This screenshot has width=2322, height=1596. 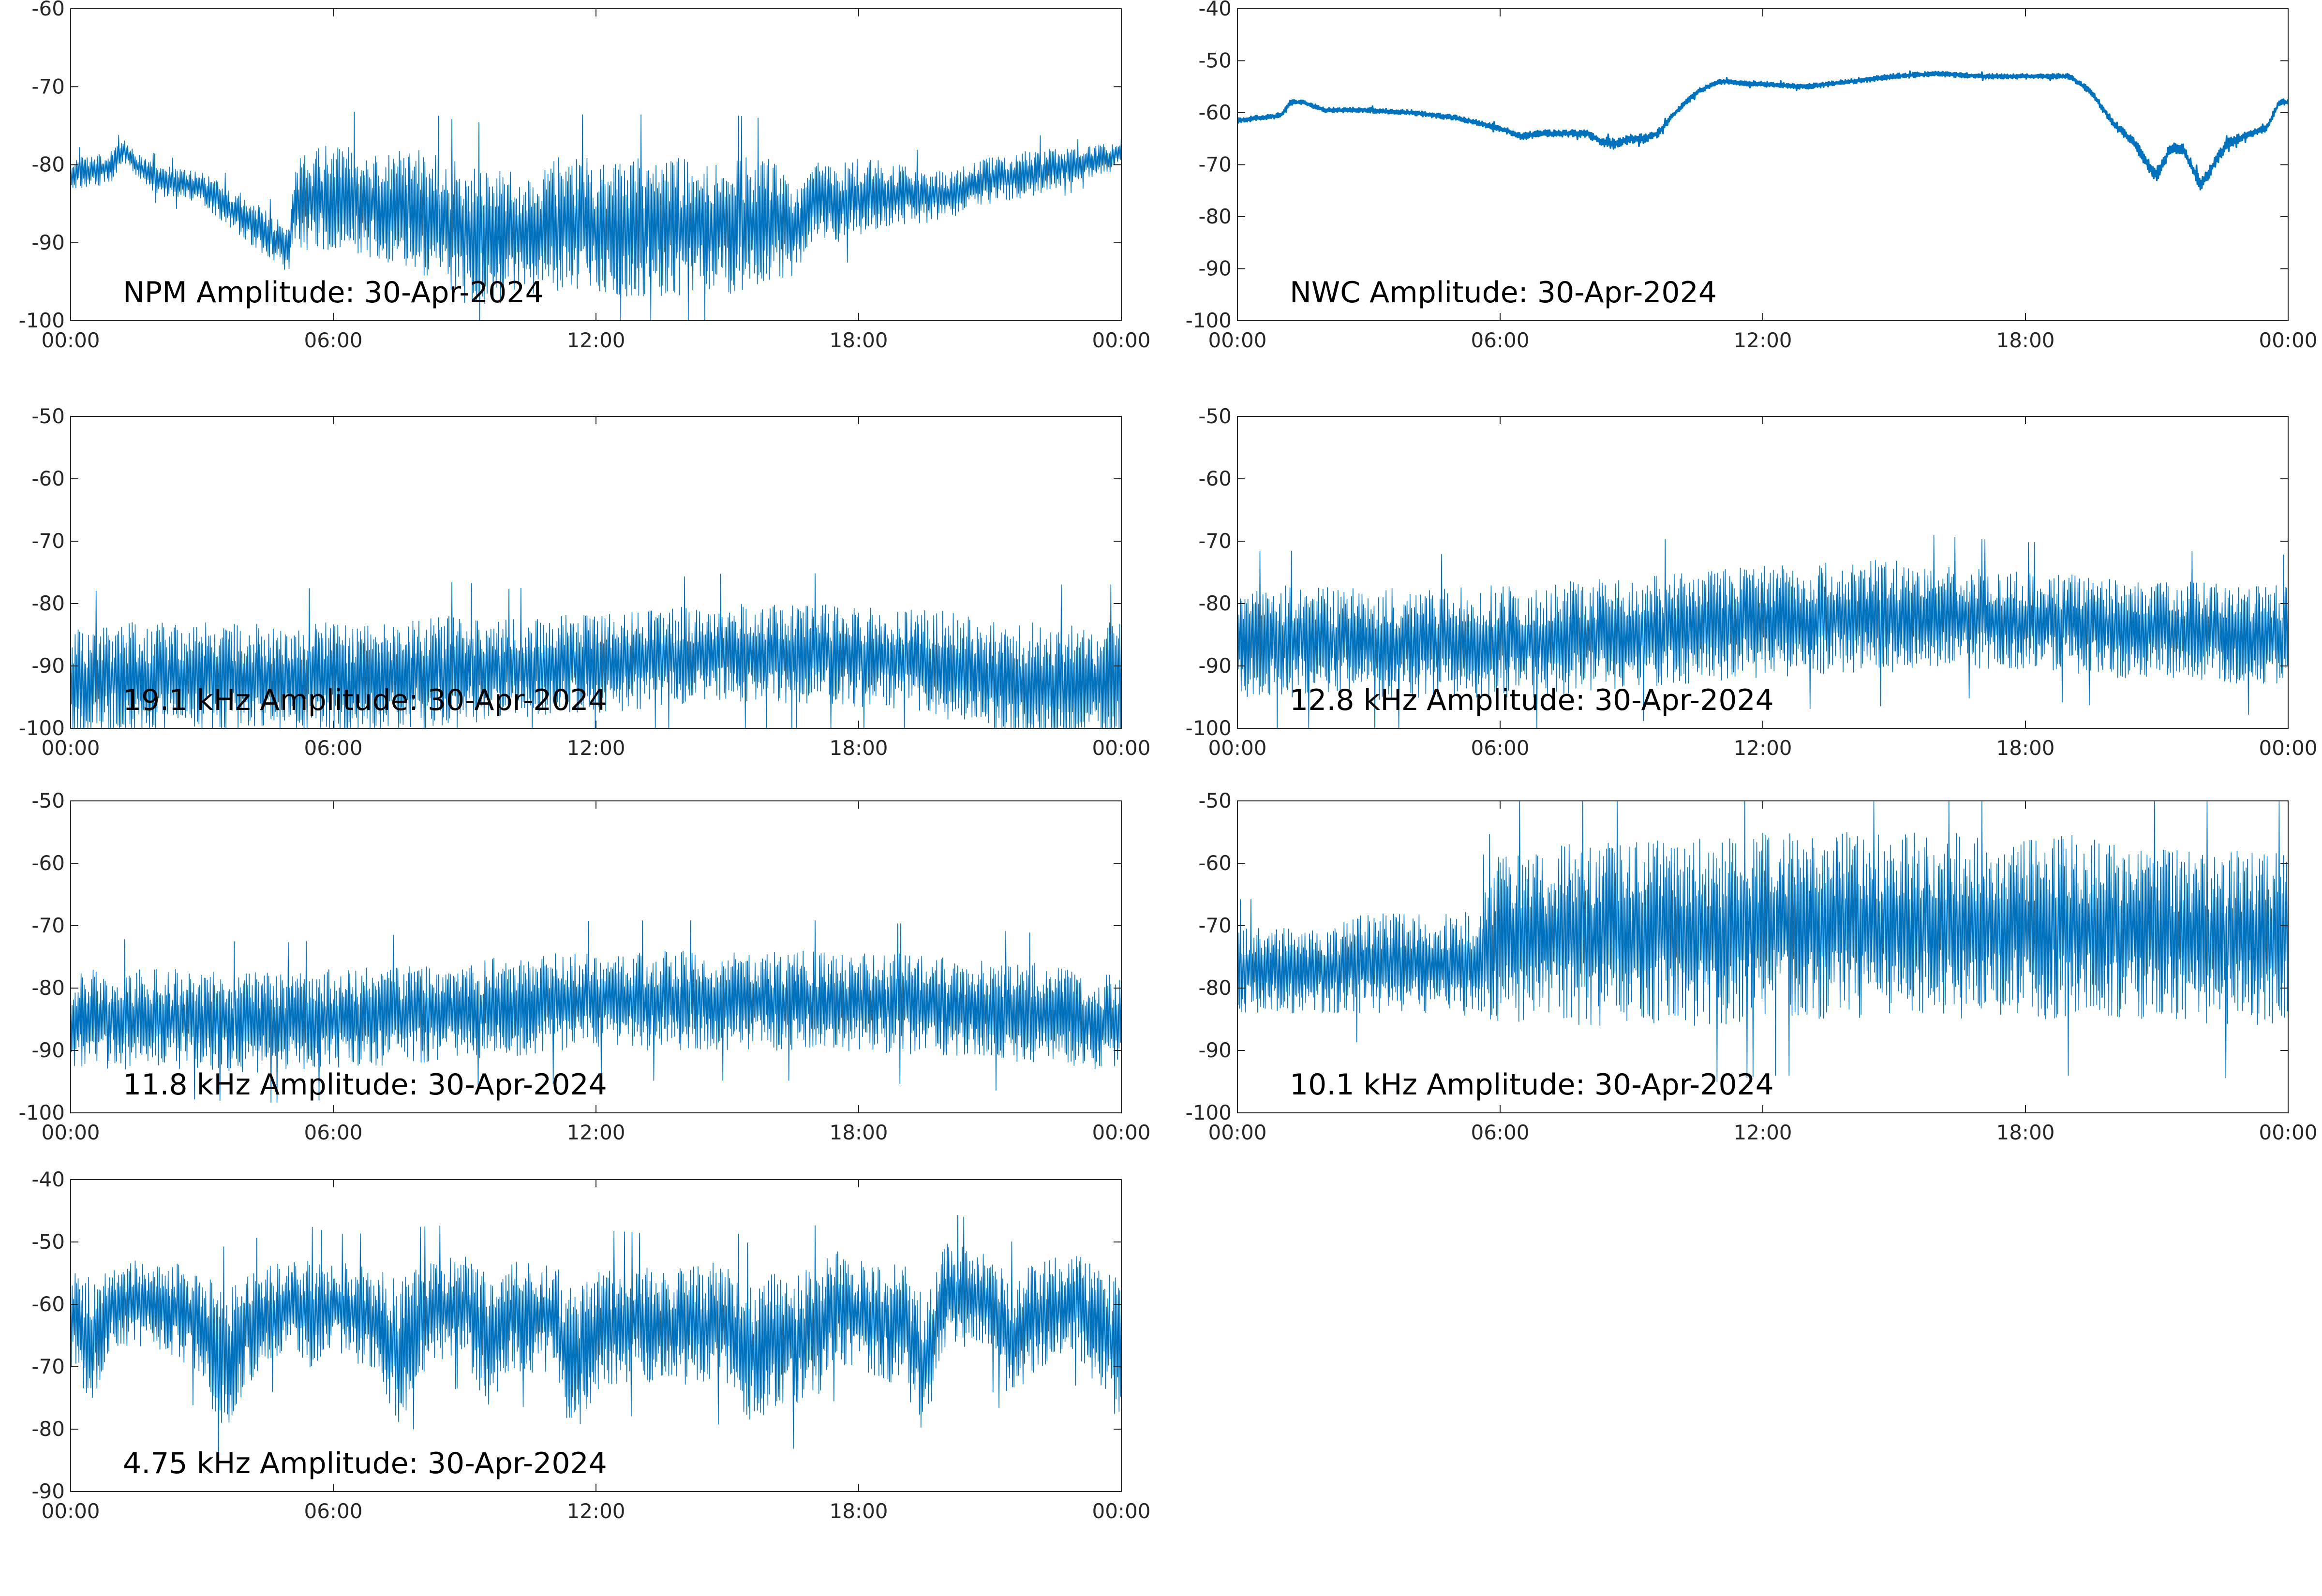 What do you see at coordinates (365, 1463) in the screenshot?
I see `panel-title: 4.75 kHz Amplitude: 30-Apr-2024` at bounding box center [365, 1463].